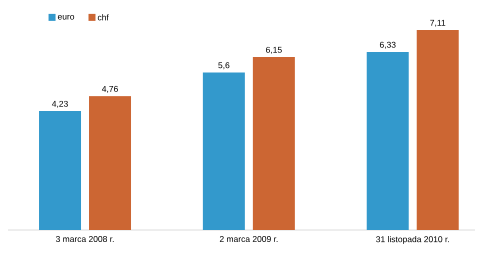 The image size is (481, 267). I want to click on data-label: 5,6, so click(224, 66).